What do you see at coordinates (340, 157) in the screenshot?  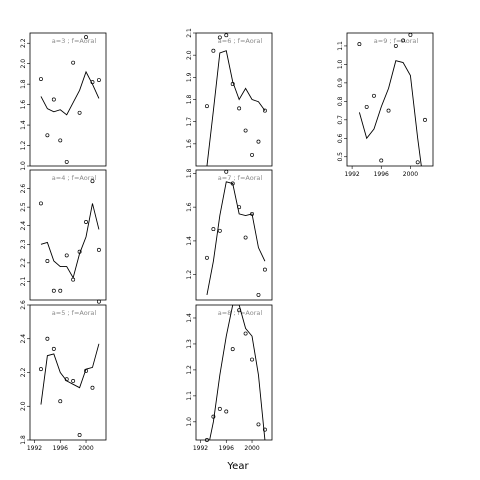 I see `y-tick-label: 0.5` at bounding box center [340, 157].